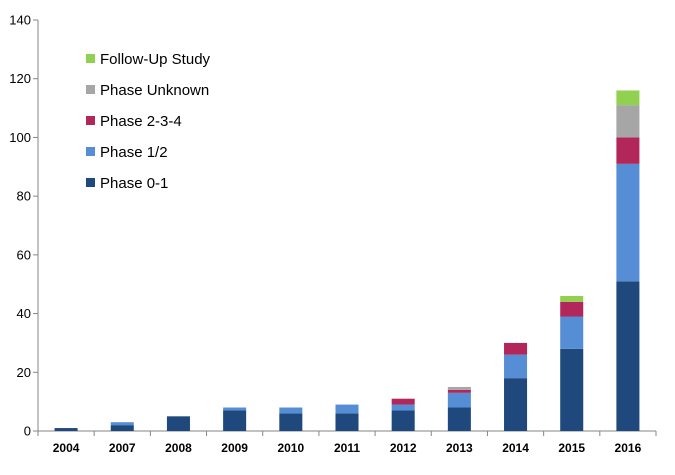 Image resolution: width=675 pixels, height=475 pixels. What do you see at coordinates (459, 419) in the screenshot?
I see `bar-segment-phase-0-1-2013` at bounding box center [459, 419].